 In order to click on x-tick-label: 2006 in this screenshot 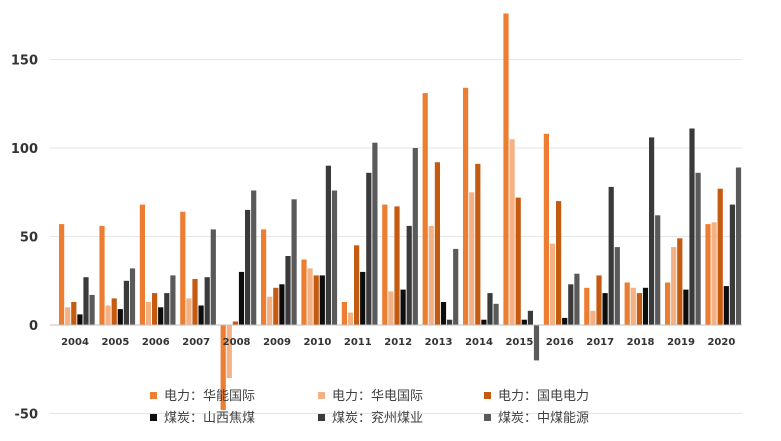, I will do `click(156, 342)`.